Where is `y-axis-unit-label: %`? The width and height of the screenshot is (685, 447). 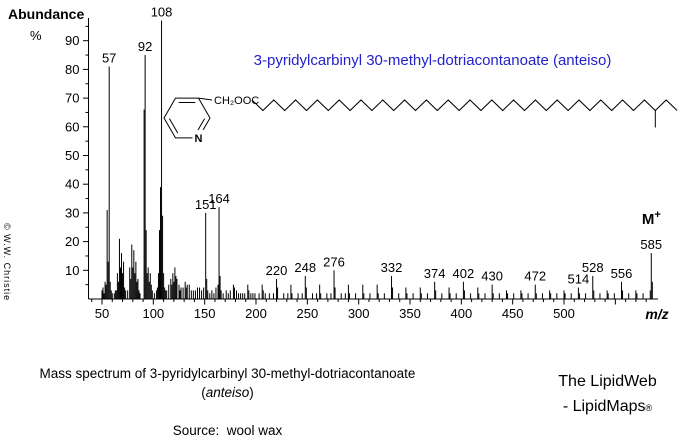
y-axis-unit-label: % is located at coordinates (36, 35).